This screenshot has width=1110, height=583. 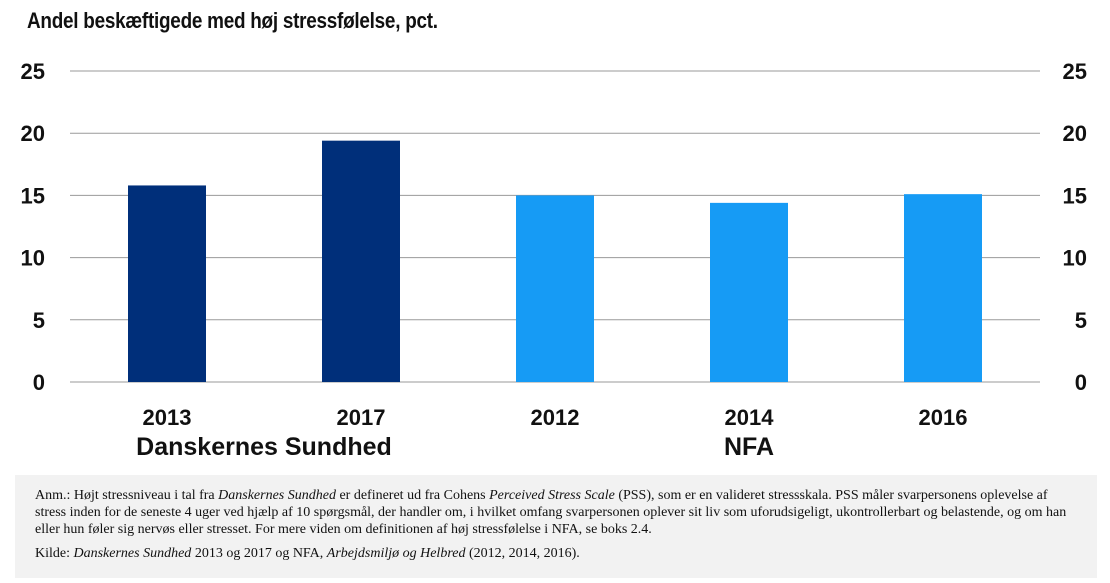 What do you see at coordinates (33, 195) in the screenshot?
I see `y-tick-left-15: 15` at bounding box center [33, 195].